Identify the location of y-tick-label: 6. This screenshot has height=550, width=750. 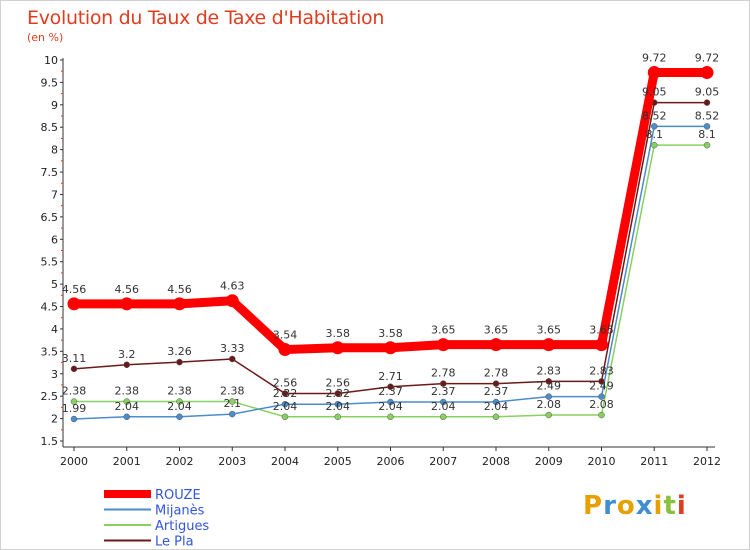
(54, 239).